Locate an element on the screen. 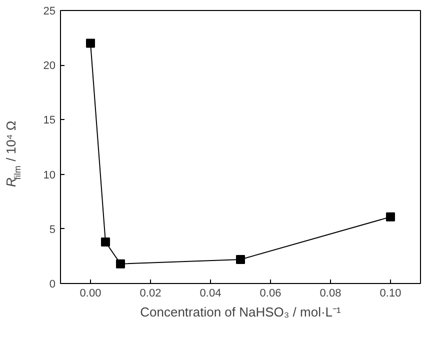 The width and height of the screenshot is (438, 338). x-axis-title: Concentration of NaHSO₃ / mol·L⁻¹ is located at coordinates (241, 312).